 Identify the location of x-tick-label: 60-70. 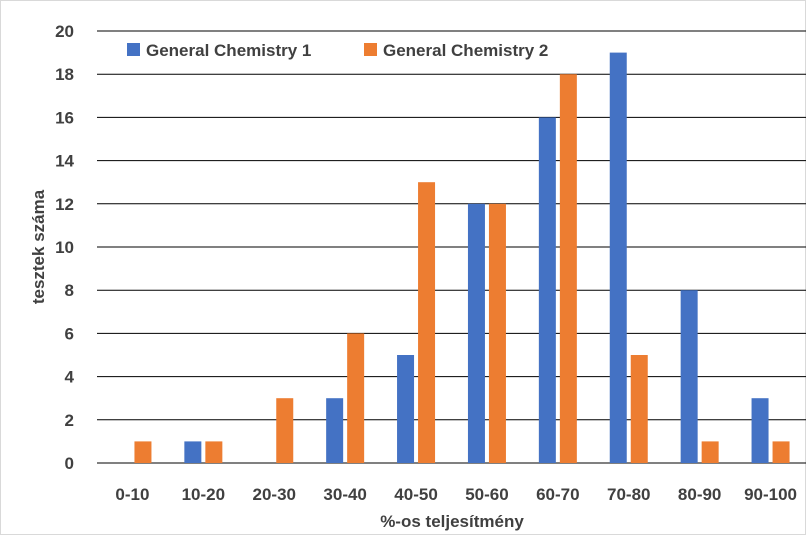
(557, 494).